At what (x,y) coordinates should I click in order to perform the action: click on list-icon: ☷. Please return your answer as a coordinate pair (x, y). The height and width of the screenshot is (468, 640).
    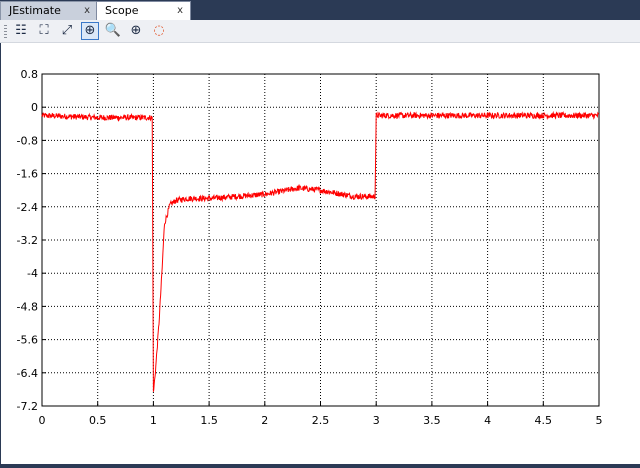
    Looking at the image, I should click on (21, 30).